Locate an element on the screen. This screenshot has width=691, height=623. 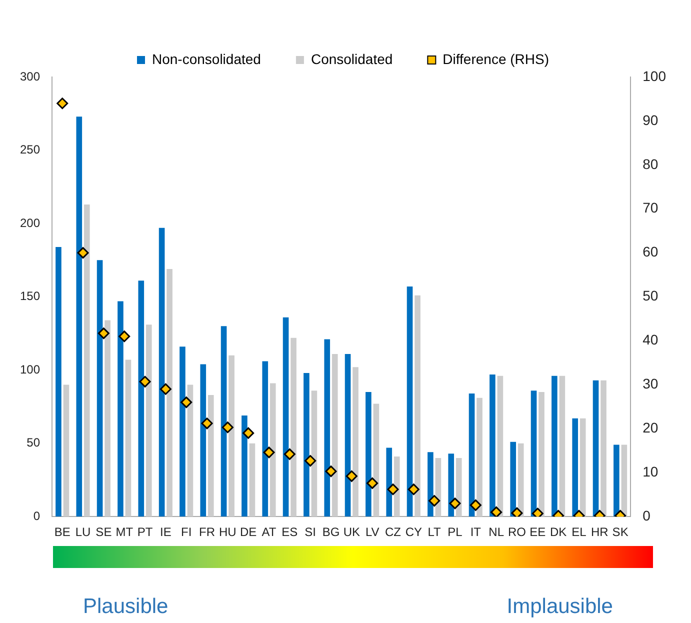
x-tick-label: ES is located at coordinates (290, 532).